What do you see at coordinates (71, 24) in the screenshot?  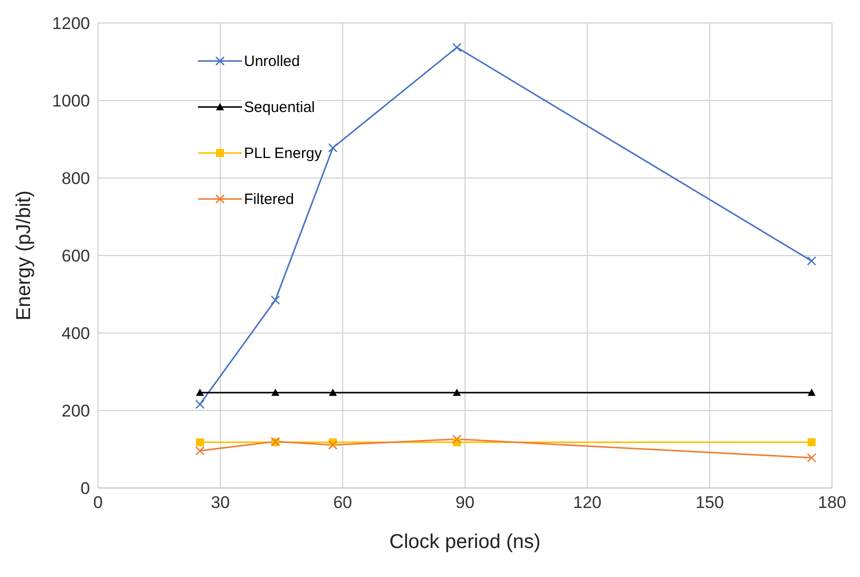 I see `y-tick-label: 1200` at bounding box center [71, 24].